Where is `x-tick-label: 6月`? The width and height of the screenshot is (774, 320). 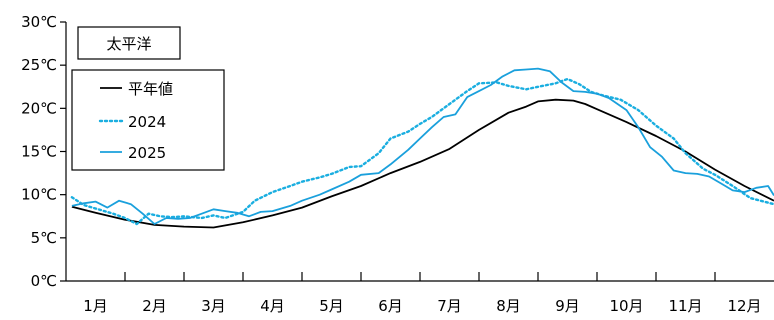 x-tick-label: 6月 is located at coordinates (390, 306).